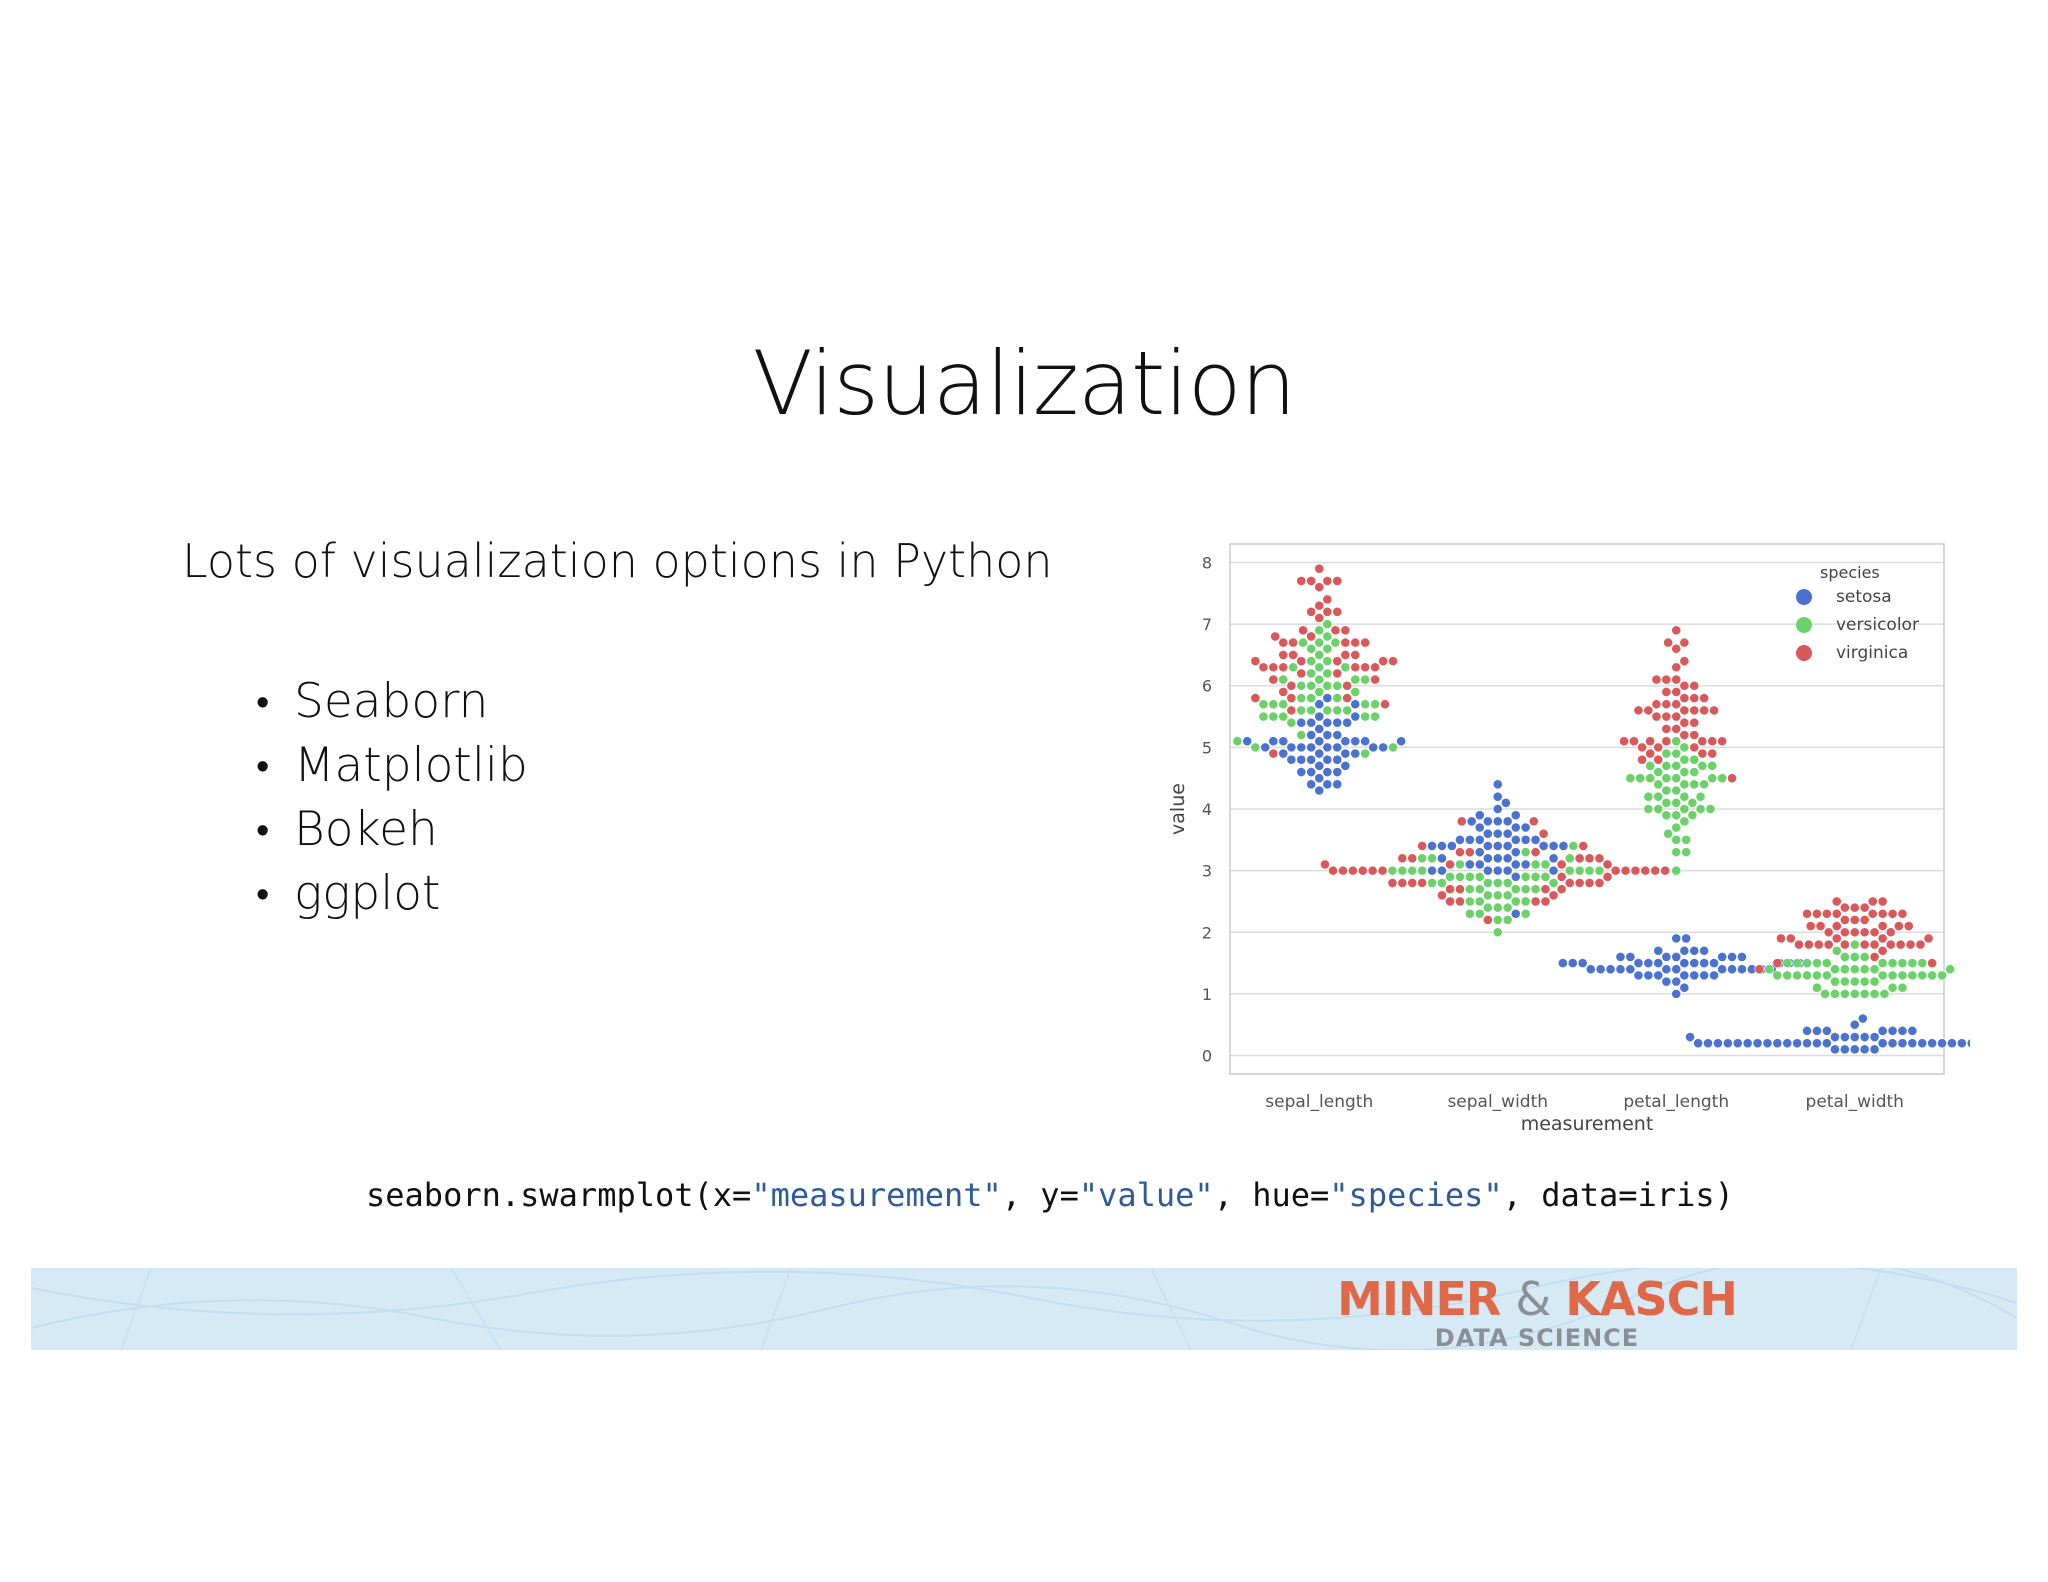 Image resolution: width=2048 pixels, height=1582 pixels. Describe the element at coordinates (1419, 1299) in the screenshot. I see `brand-name-left: MINER` at that location.